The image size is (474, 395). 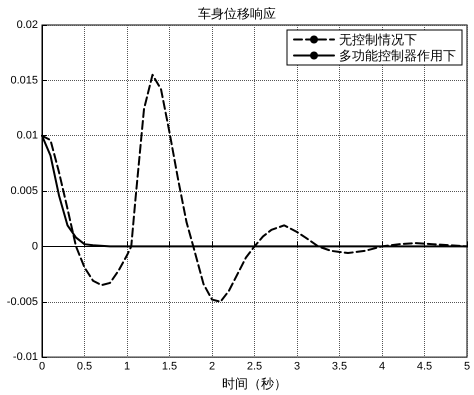 I want to click on chart-title: 车身位移响应, so click(x=237, y=13).